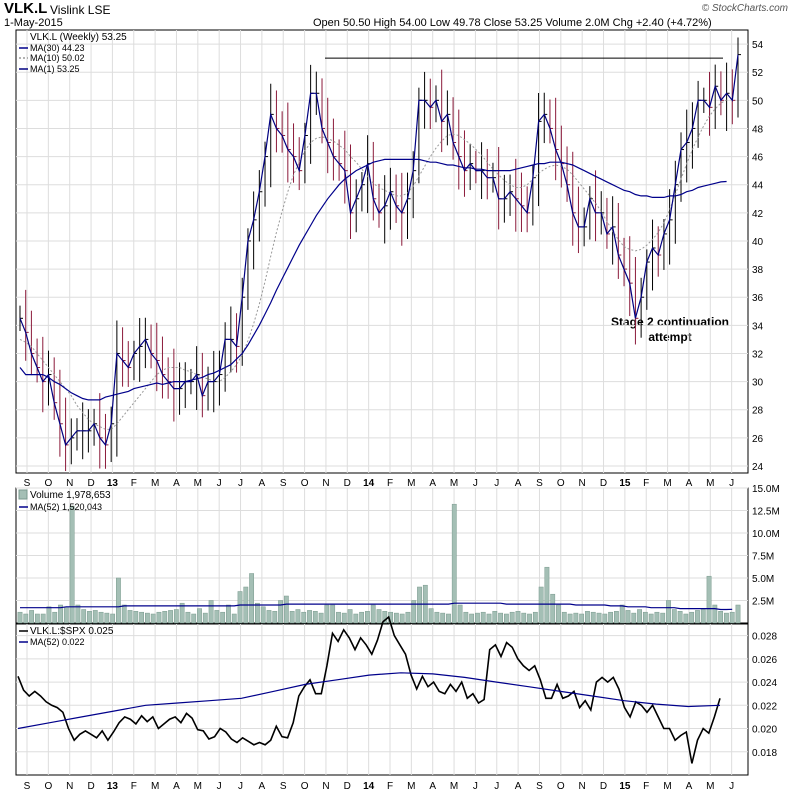  I want to click on x-tick-label: 14, so click(369, 483).